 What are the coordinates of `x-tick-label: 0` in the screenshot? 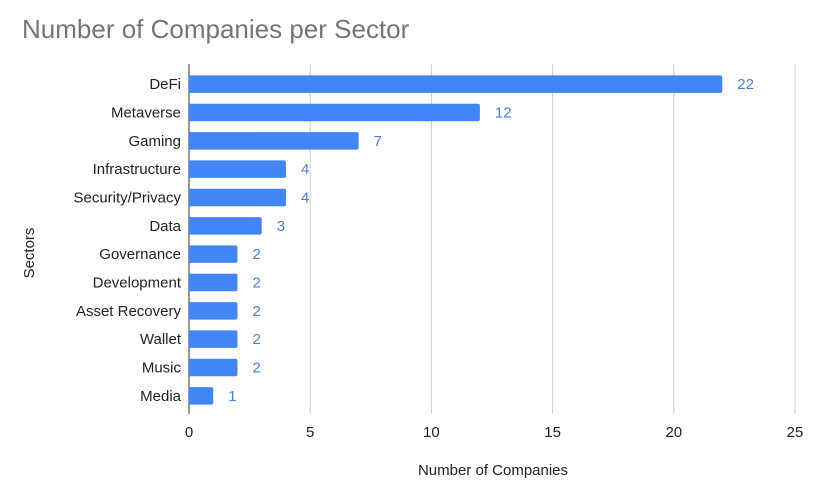 It's located at (189, 432).